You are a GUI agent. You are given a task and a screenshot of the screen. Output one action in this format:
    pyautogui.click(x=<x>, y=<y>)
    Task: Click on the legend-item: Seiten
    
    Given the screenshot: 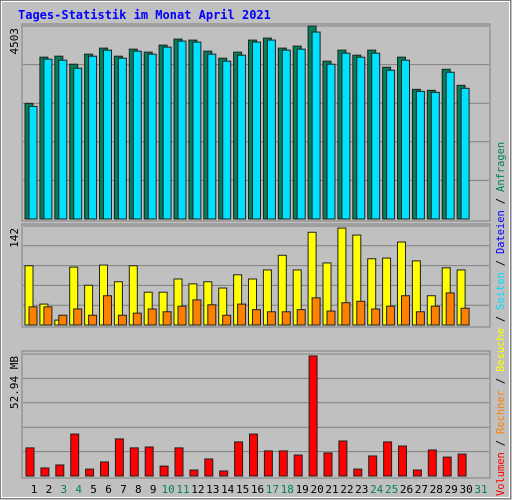 What is the action you would take?
    pyautogui.click(x=501, y=291)
    